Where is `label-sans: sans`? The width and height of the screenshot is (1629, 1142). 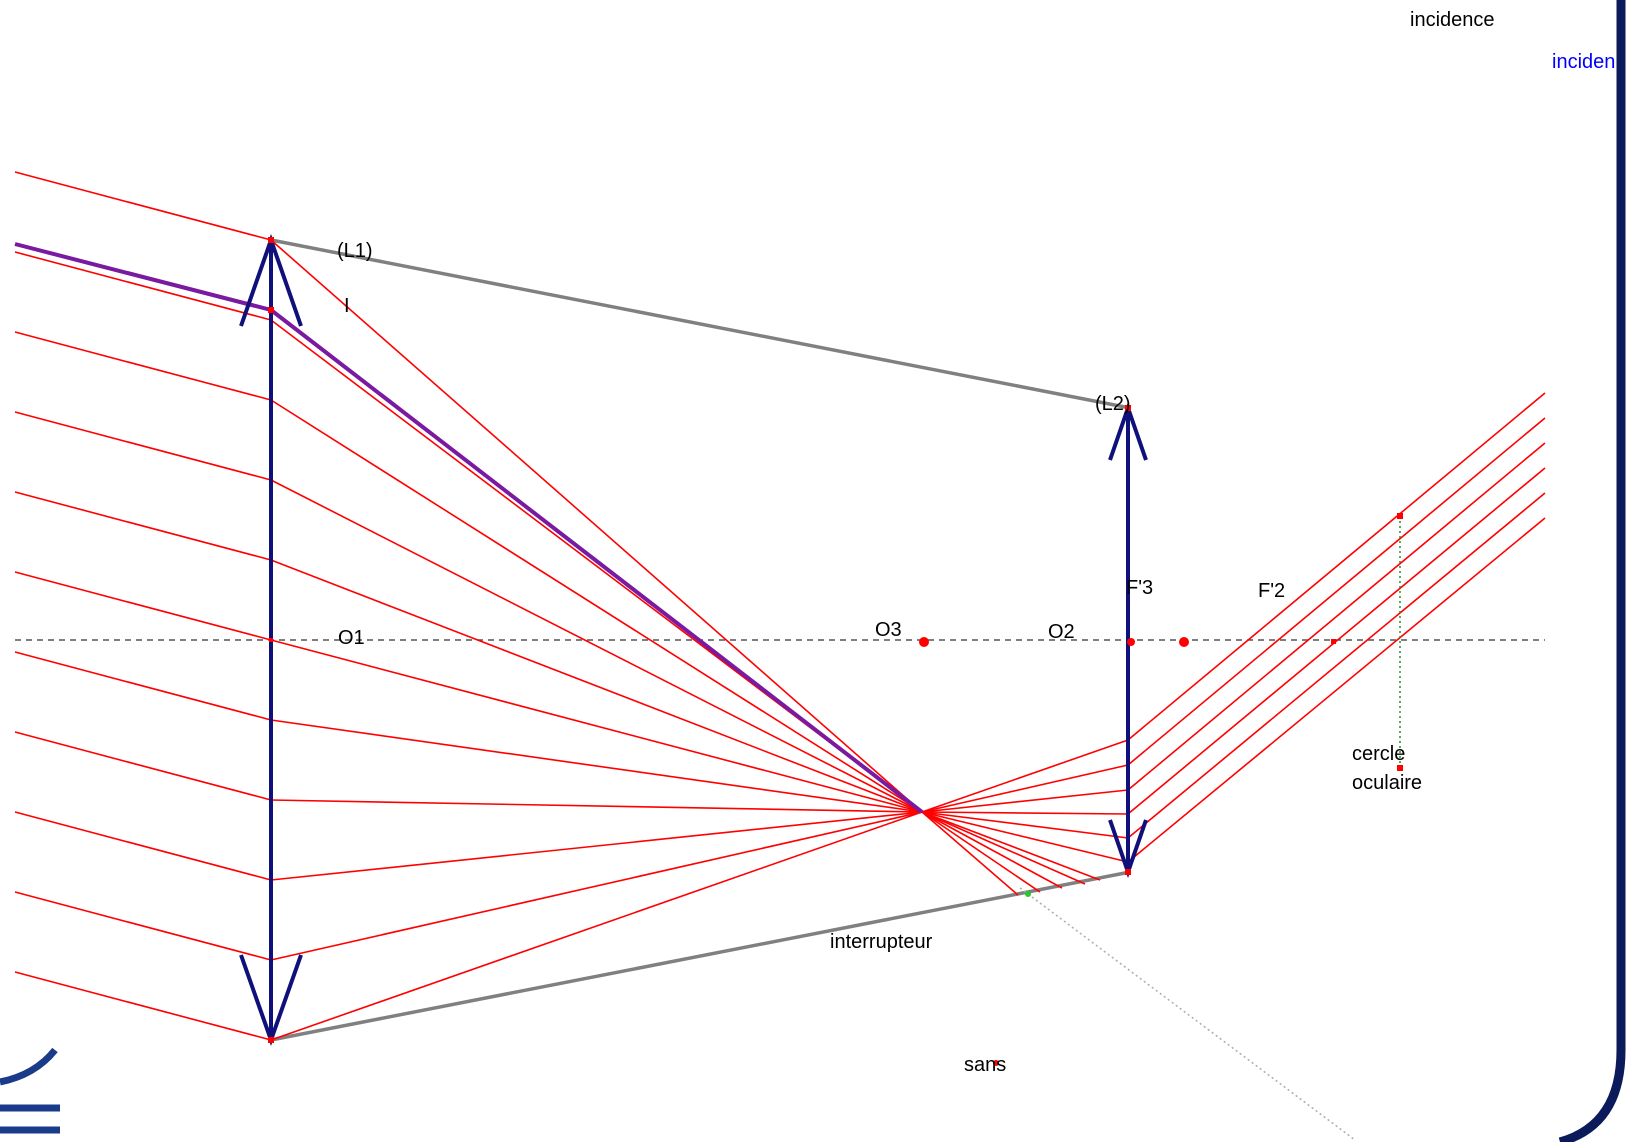
label-sans: sans is located at coordinates (985, 1065).